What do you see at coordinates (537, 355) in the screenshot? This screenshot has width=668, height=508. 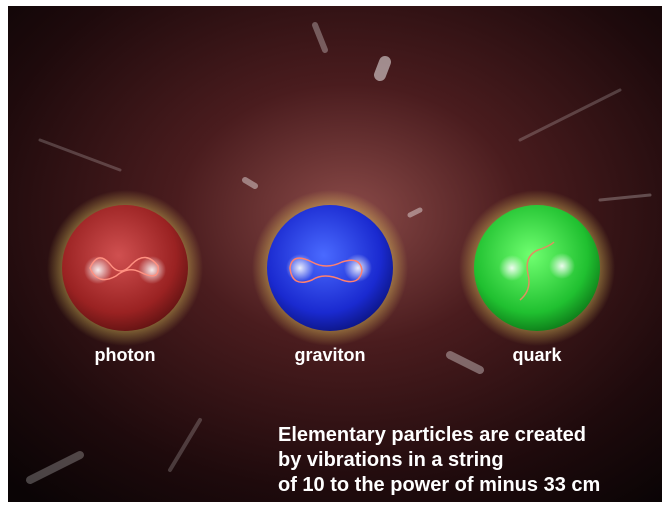 I see `particle-label: quark` at bounding box center [537, 355].